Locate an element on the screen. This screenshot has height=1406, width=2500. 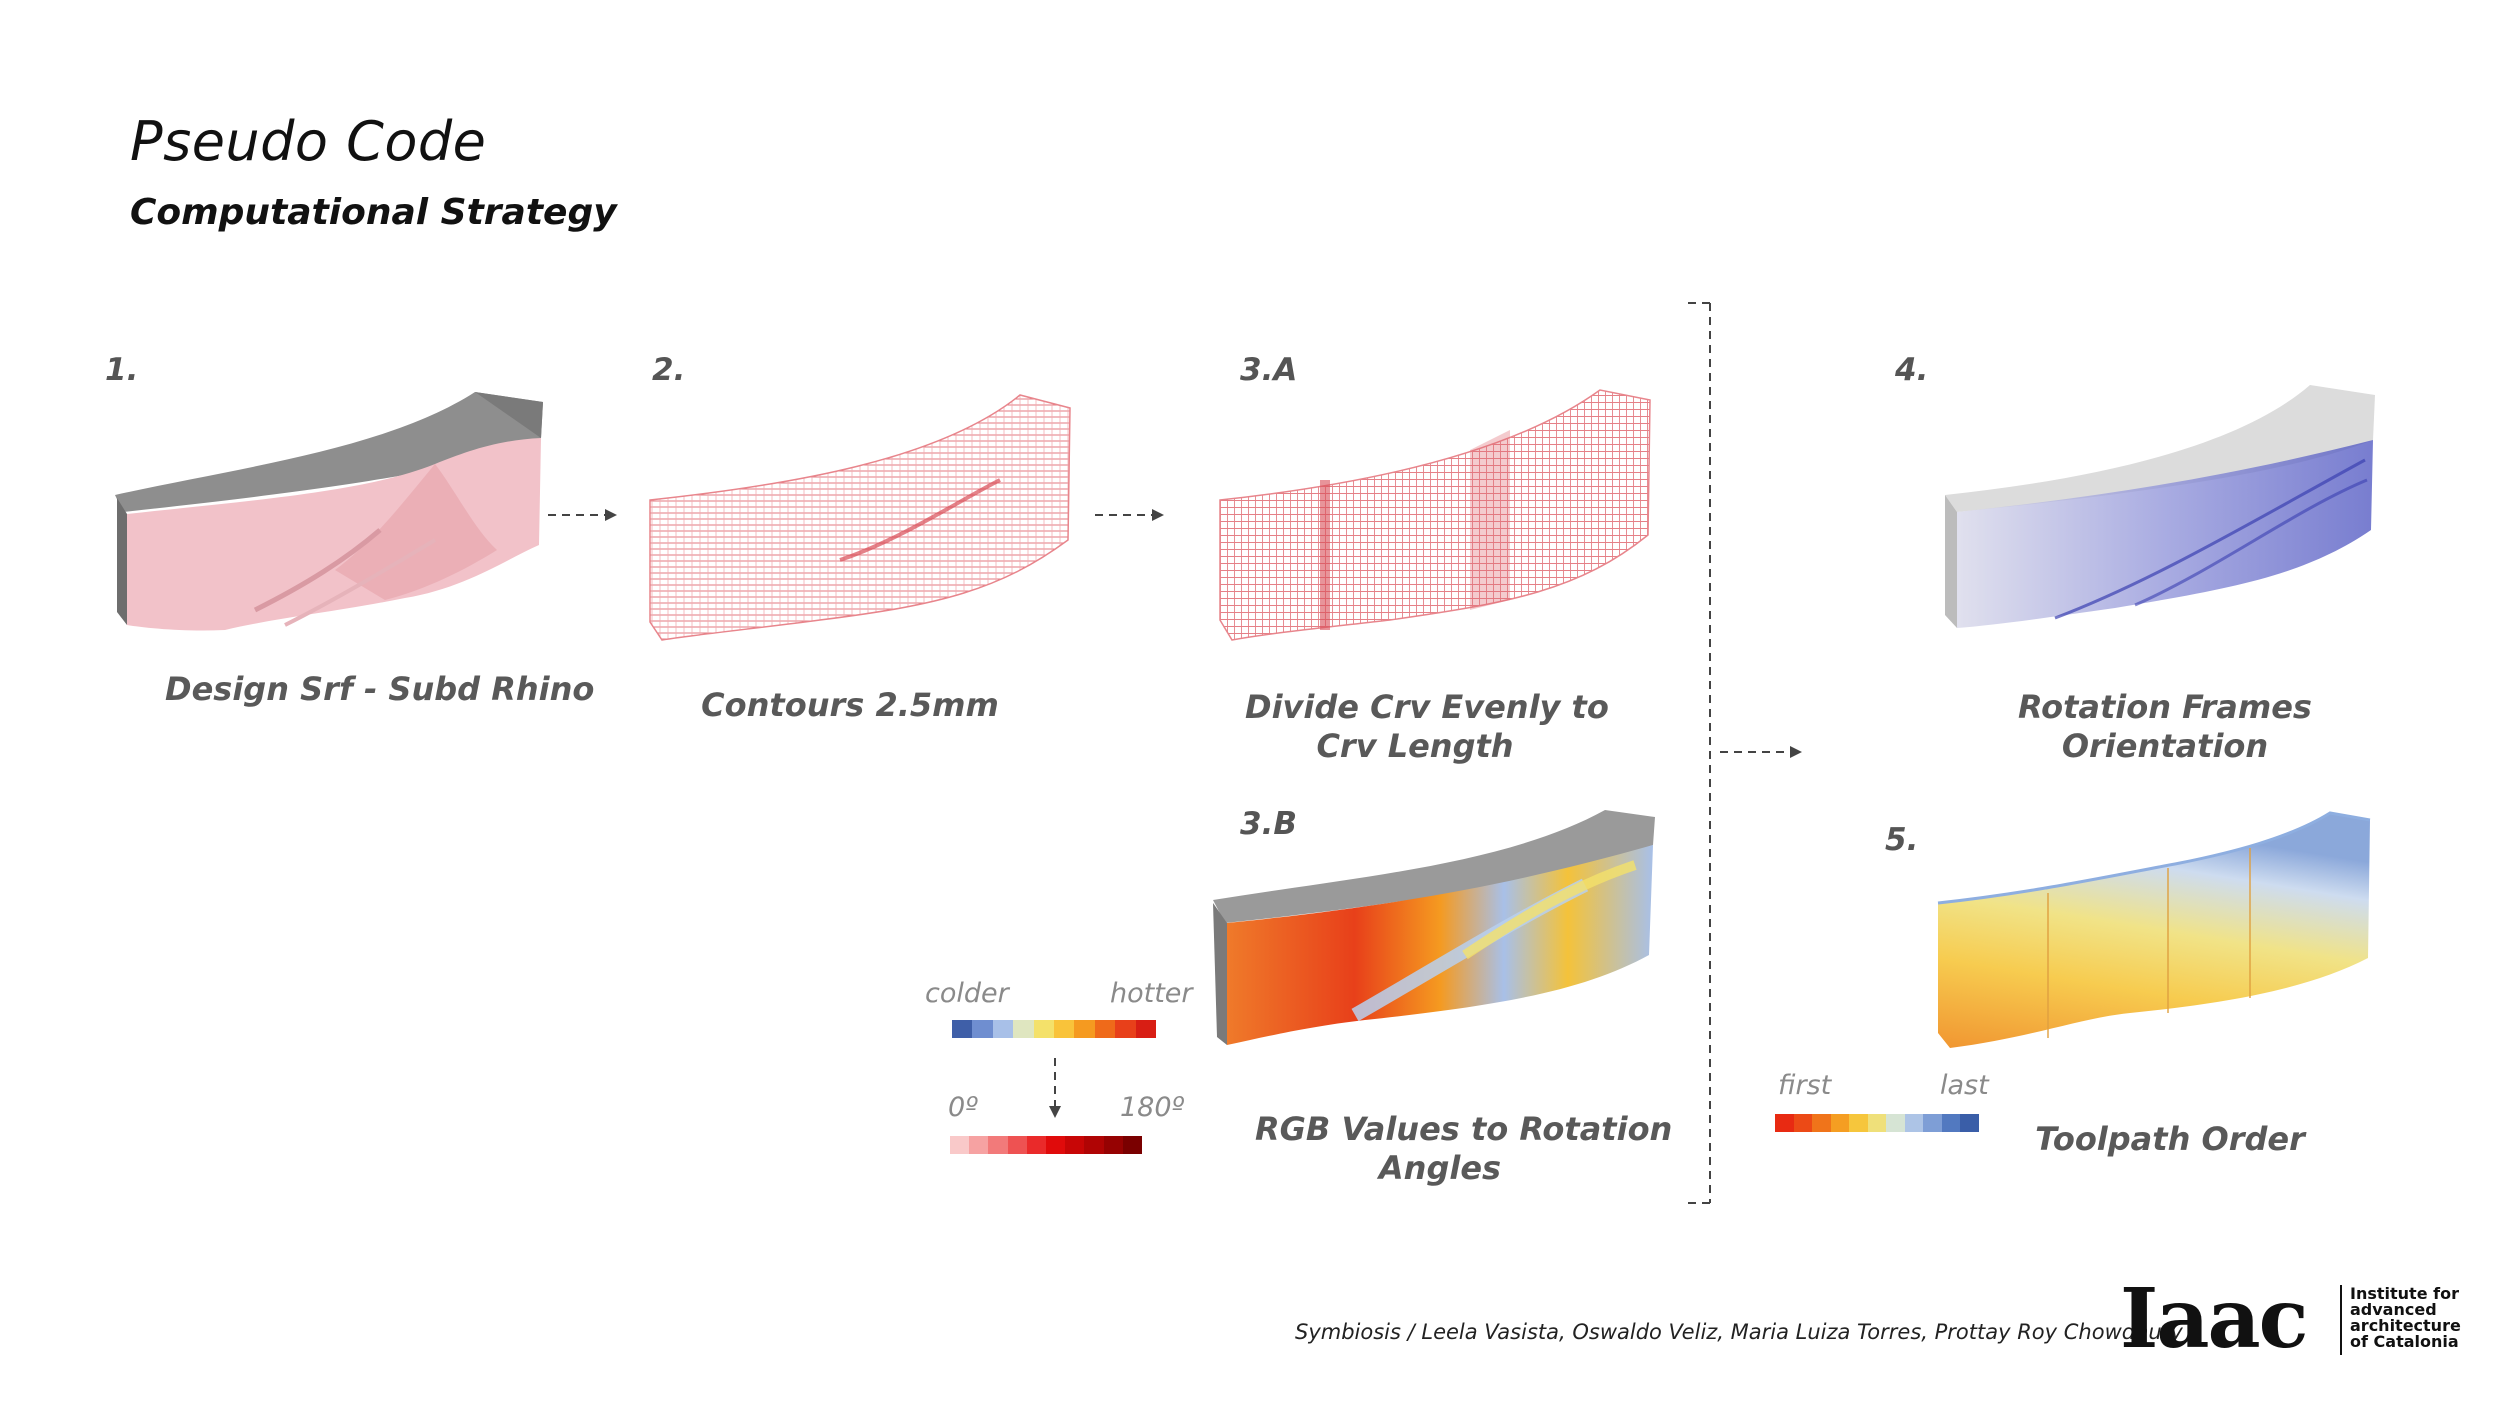
order-scale-low-label: first is located at coordinates (1805, 1085).